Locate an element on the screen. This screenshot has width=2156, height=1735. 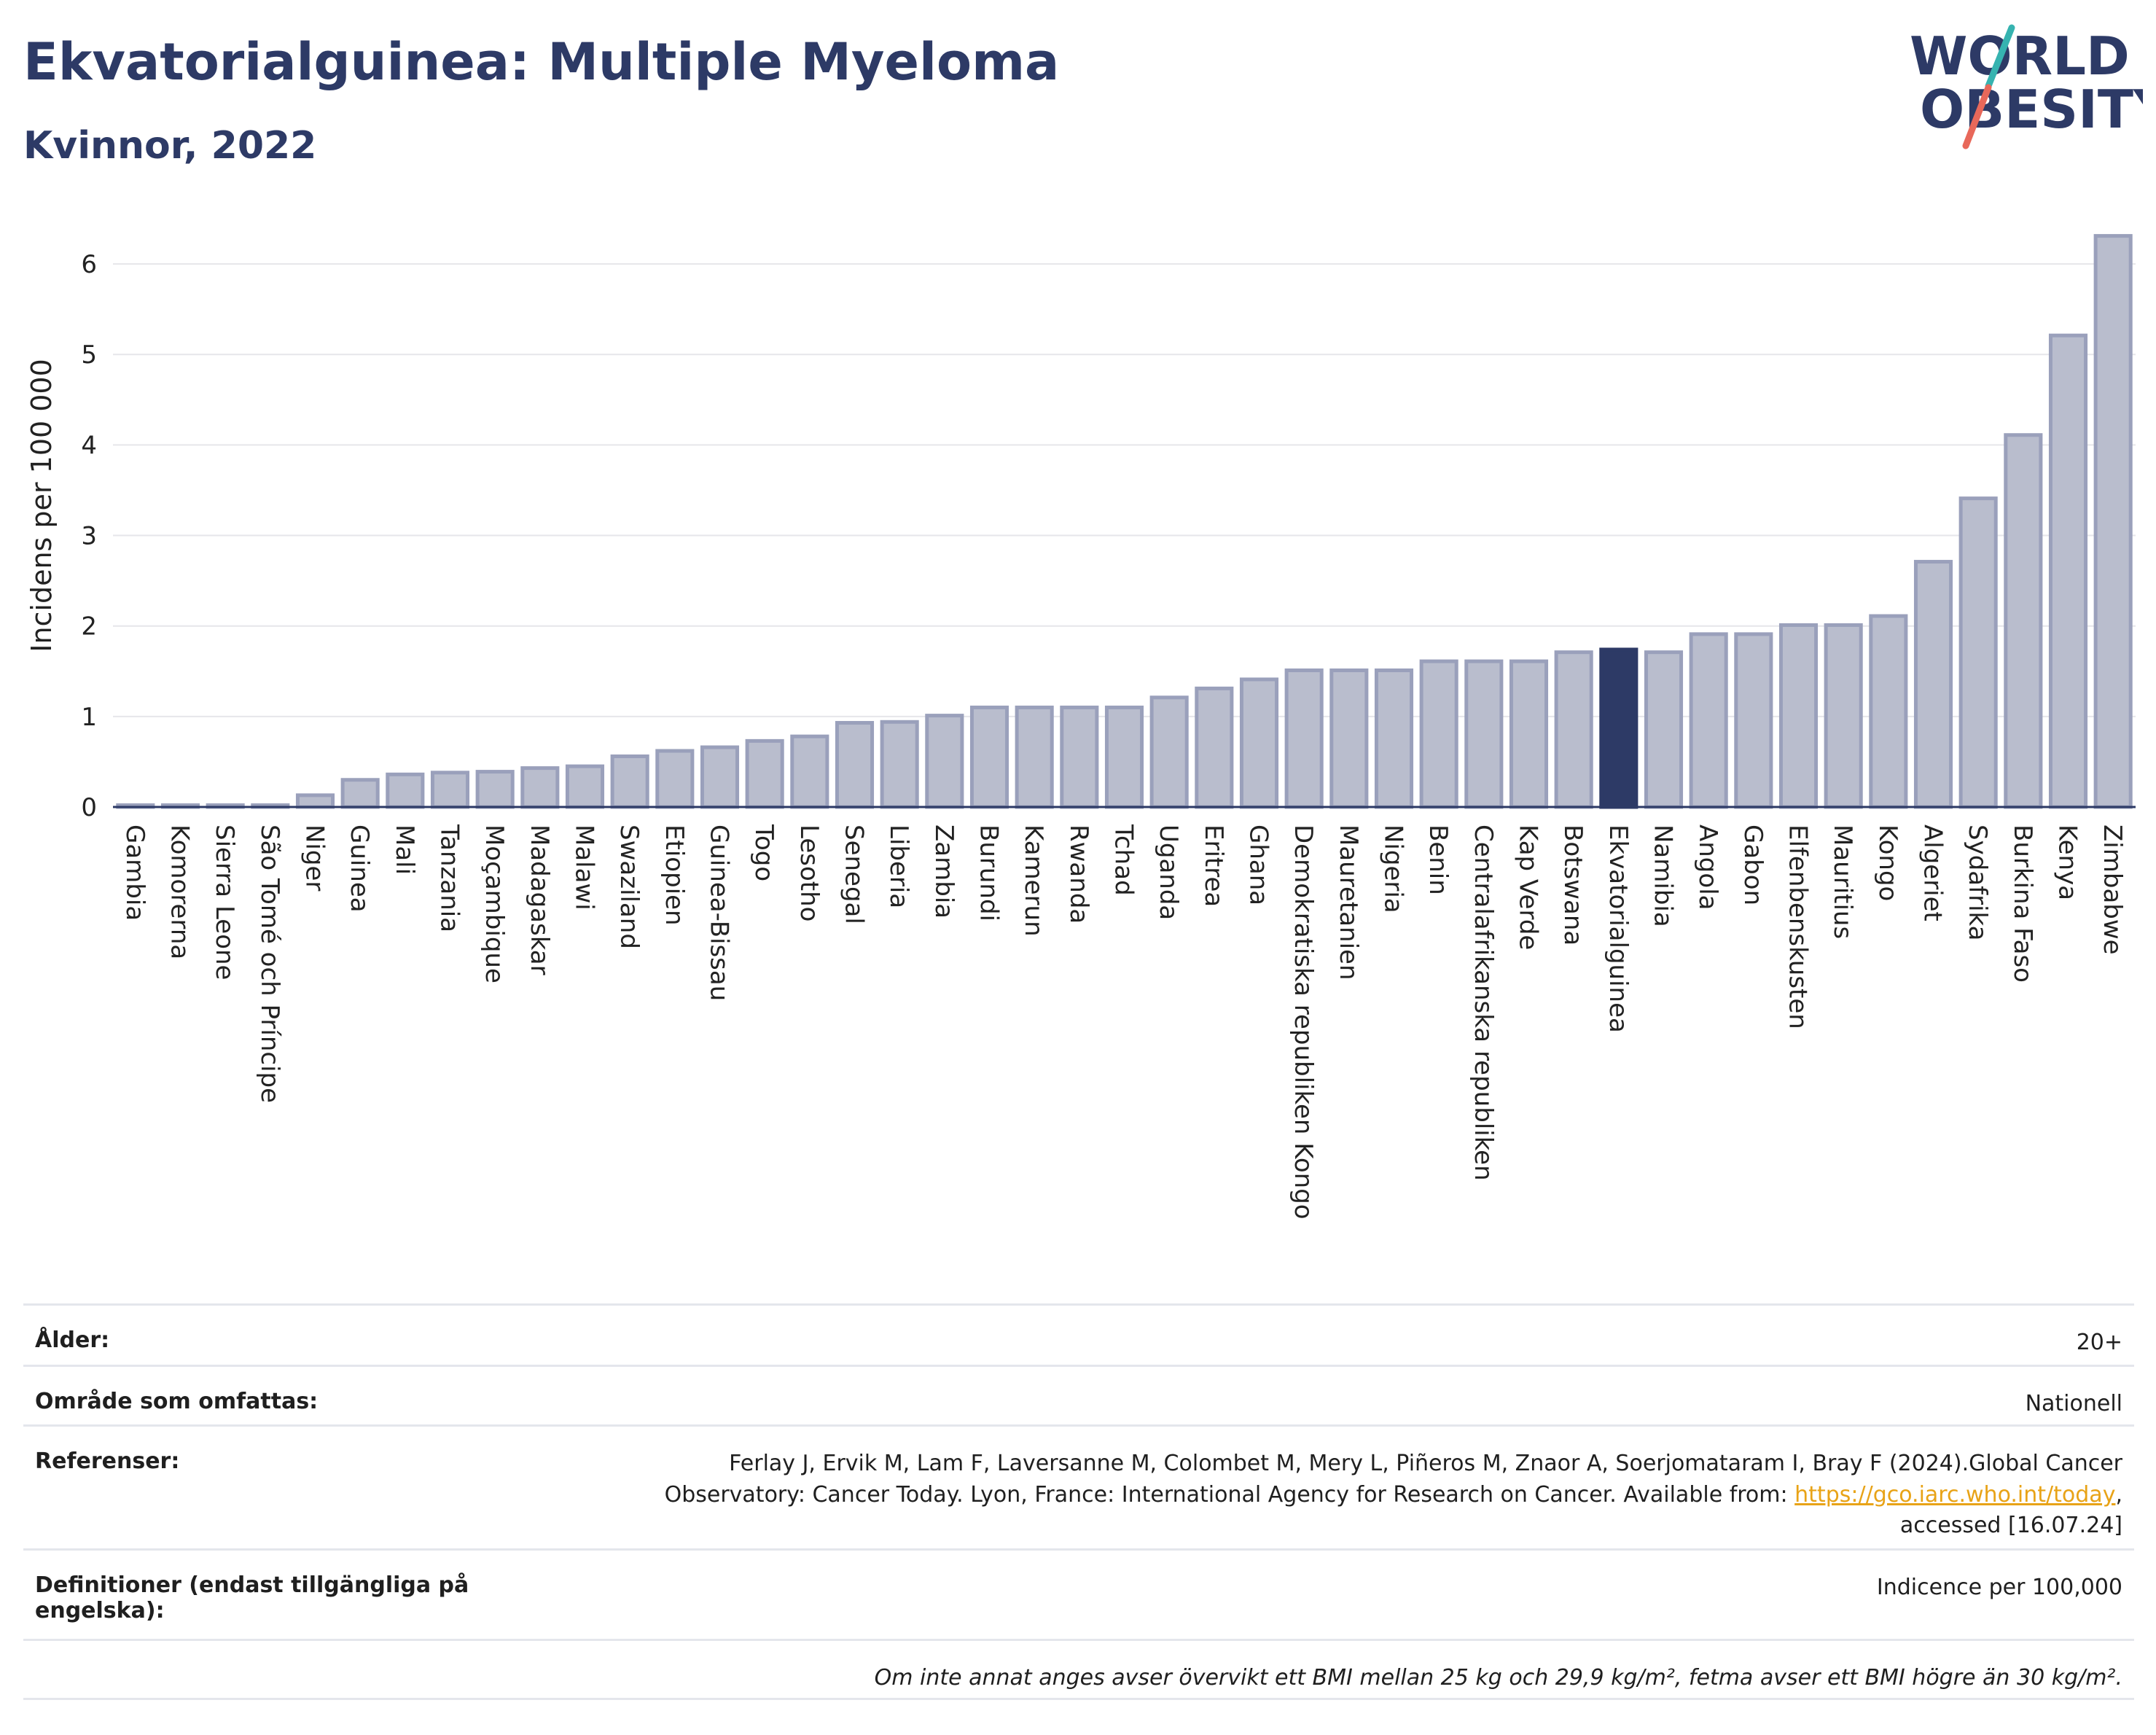
bar-rwanda is located at coordinates (1079, 757).